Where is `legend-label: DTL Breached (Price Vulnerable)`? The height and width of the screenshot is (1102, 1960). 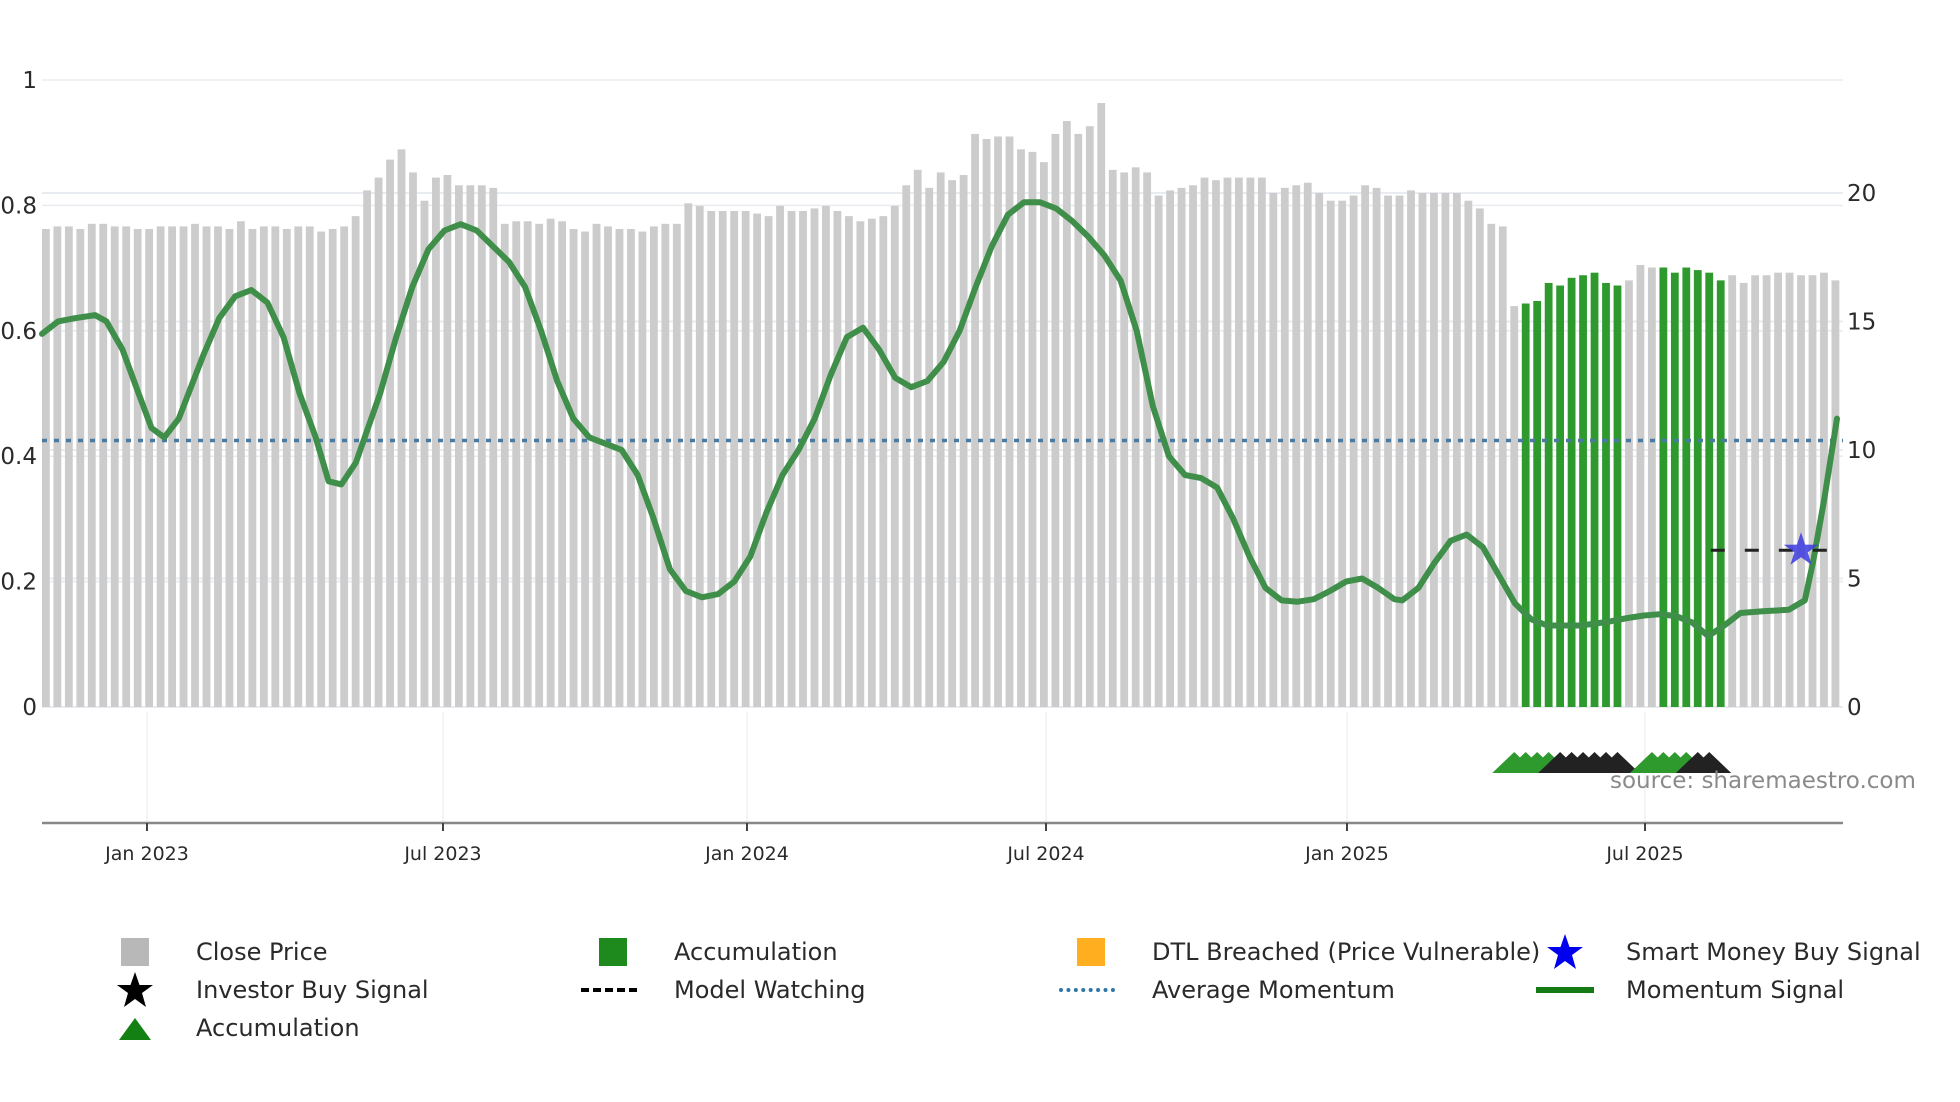
legend-label: DTL Breached (Price Vulnerable) is located at coordinates (1346, 952).